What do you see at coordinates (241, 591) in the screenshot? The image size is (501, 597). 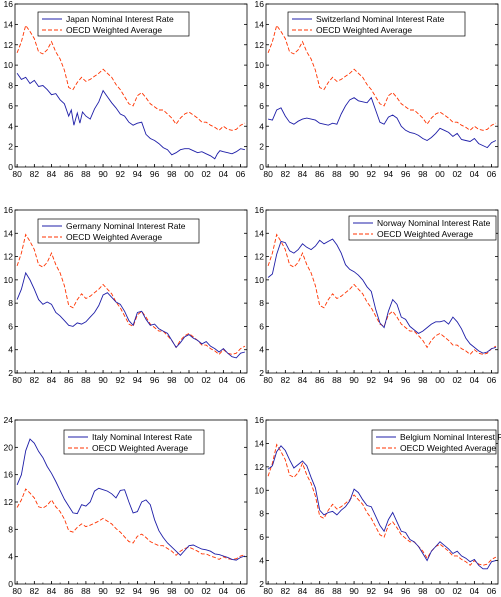 I see `x-tick-label: 06` at bounding box center [241, 591].